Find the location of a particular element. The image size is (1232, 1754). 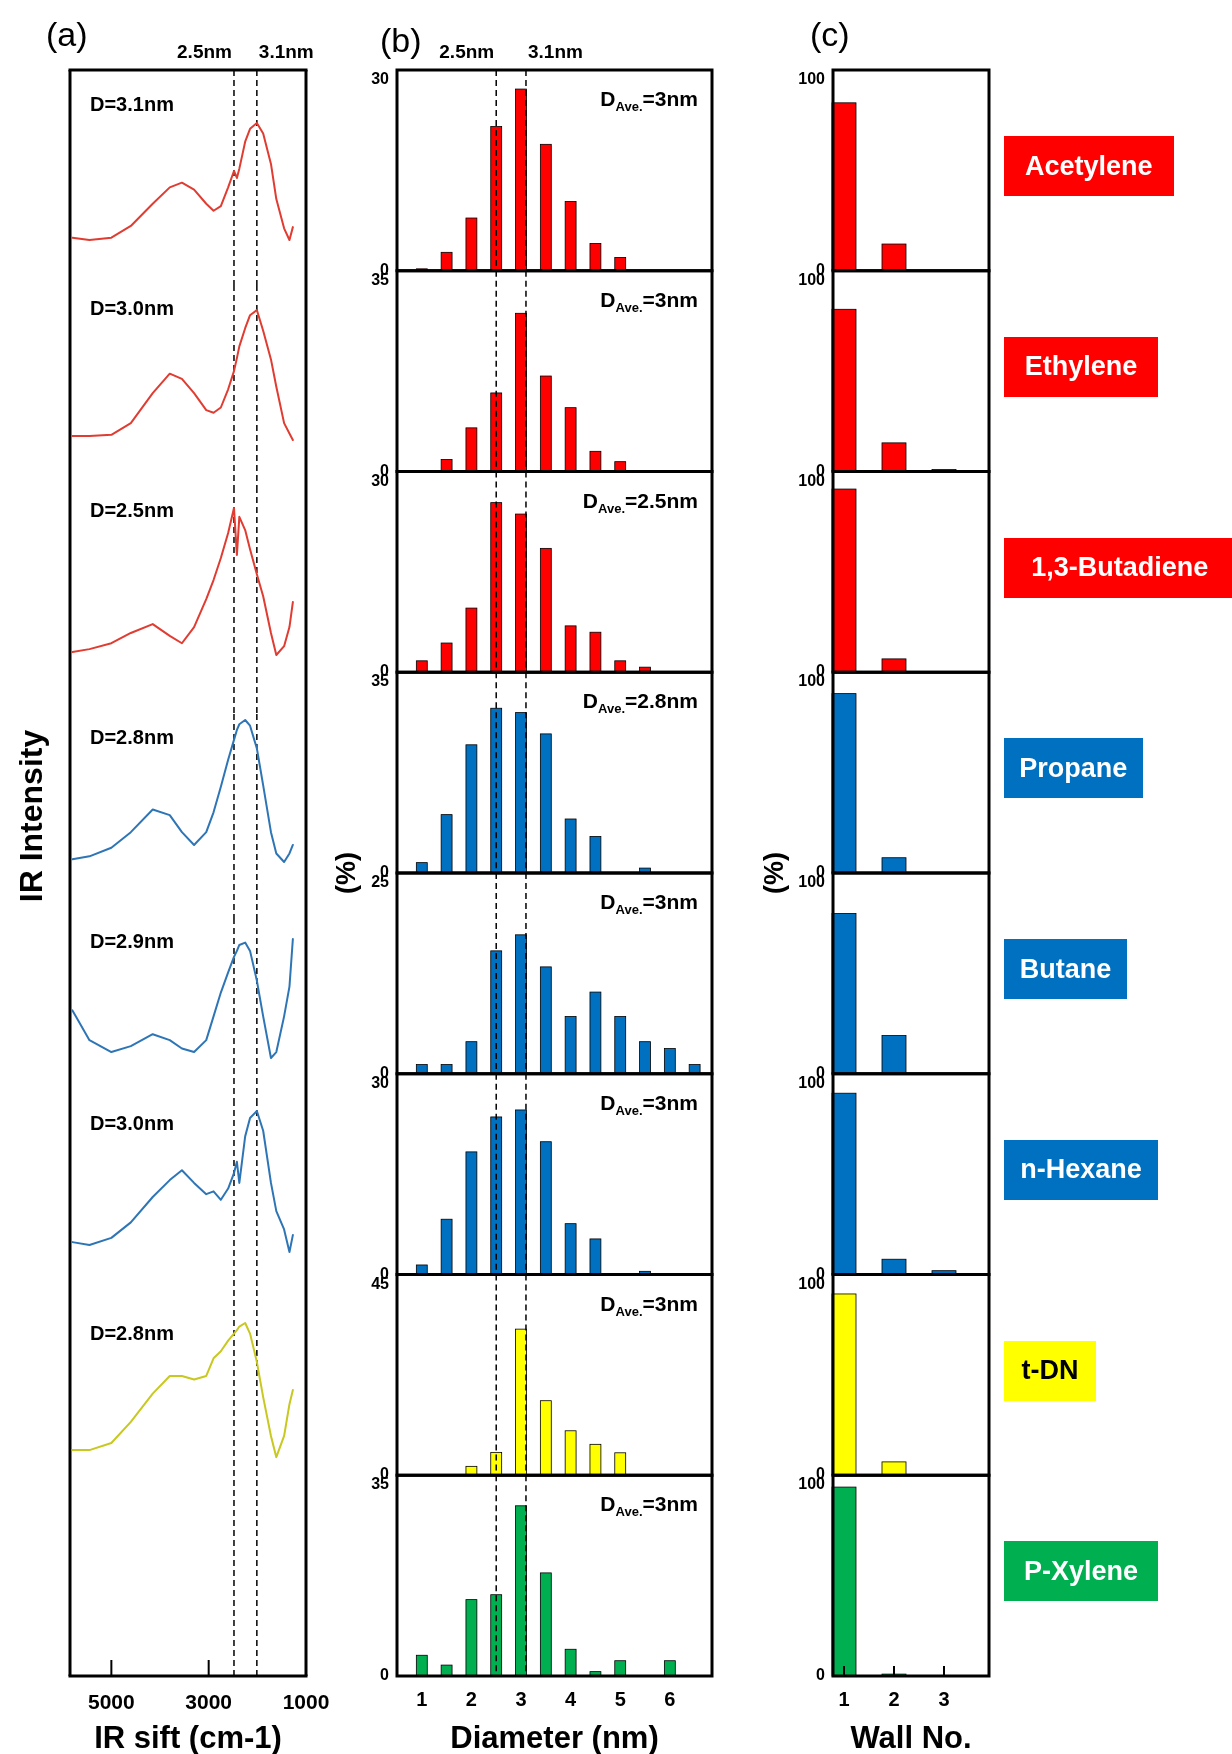

chart-title: (b) is located at coordinates (401, 40).